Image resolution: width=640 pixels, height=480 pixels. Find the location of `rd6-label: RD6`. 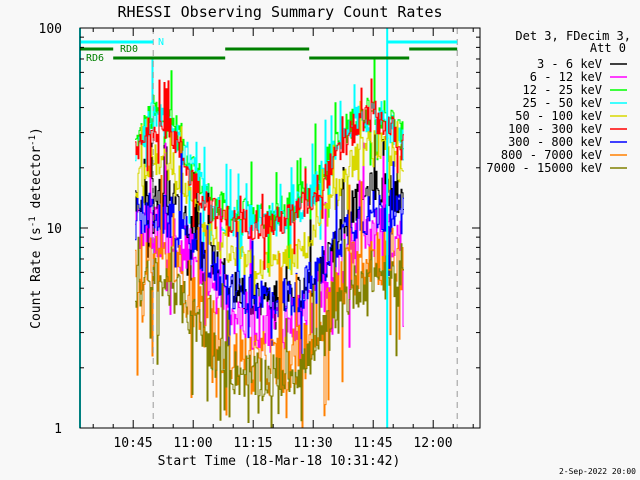

rd6-label: RD6 is located at coordinates (95, 58).